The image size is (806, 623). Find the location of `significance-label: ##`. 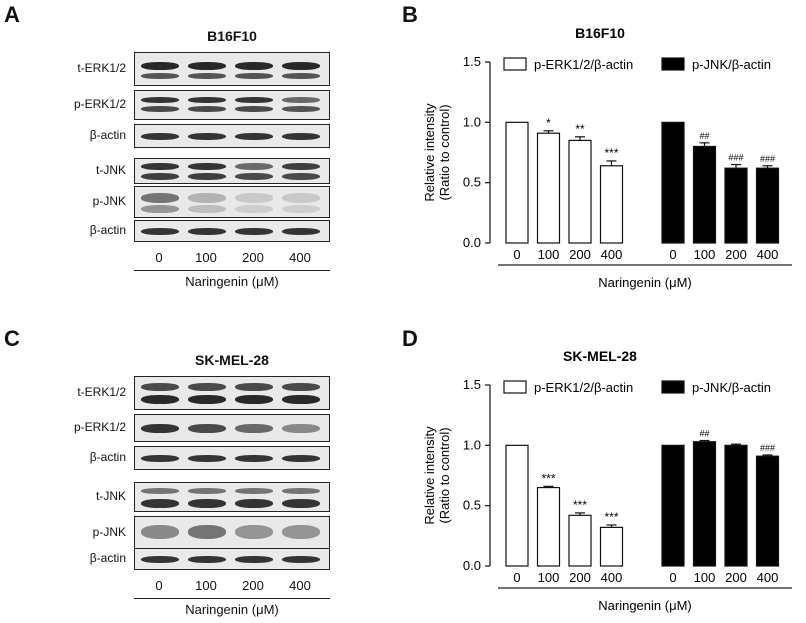

significance-label: ## is located at coordinates (704, 434).